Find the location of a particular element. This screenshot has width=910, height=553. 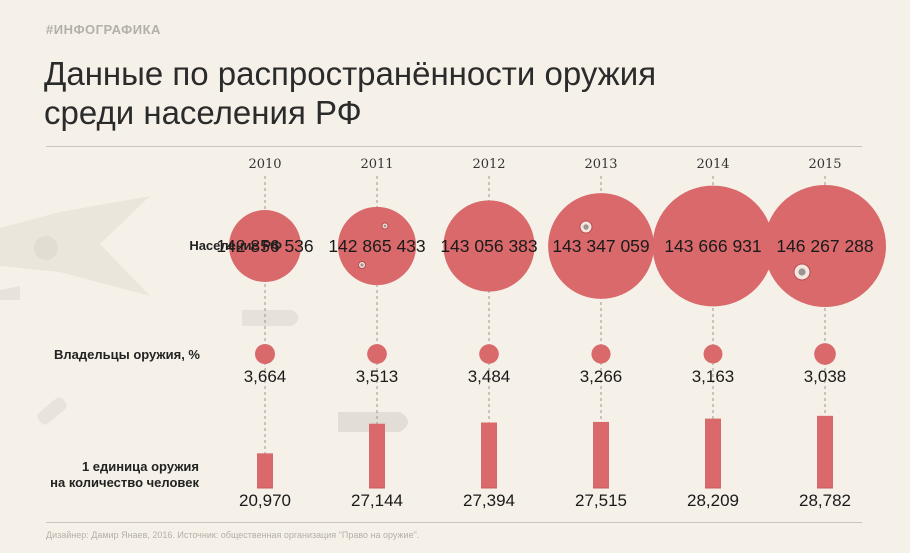

owners-label-2012: 3,484 is located at coordinates (489, 376).